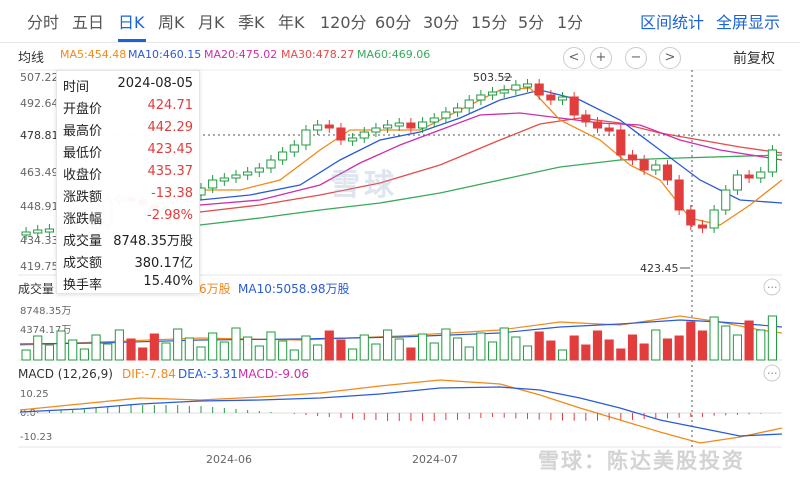  What do you see at coordinates (636, 58) in the screenshot?
I see `zoom-out-button: −` at bounding box center [636, 58].